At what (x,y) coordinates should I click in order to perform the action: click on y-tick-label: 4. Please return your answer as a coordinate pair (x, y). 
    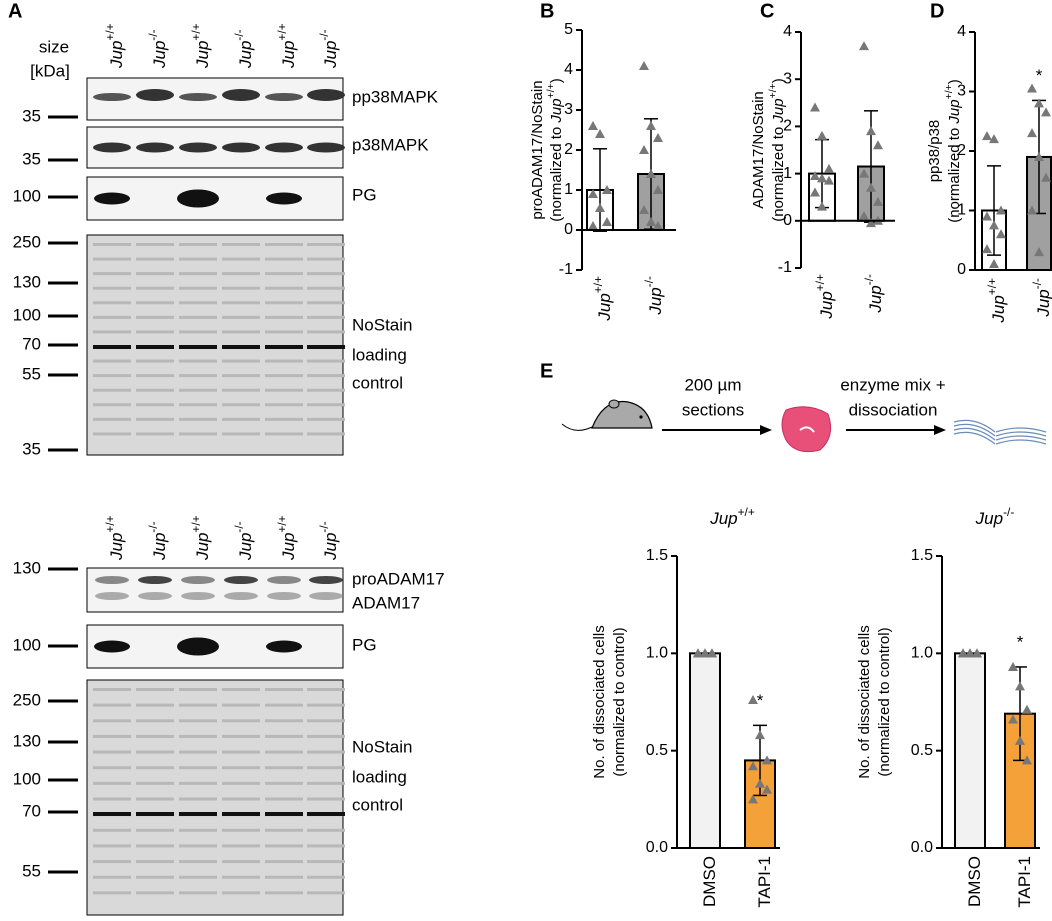
    Looking at the image, I should click on (568, 69).